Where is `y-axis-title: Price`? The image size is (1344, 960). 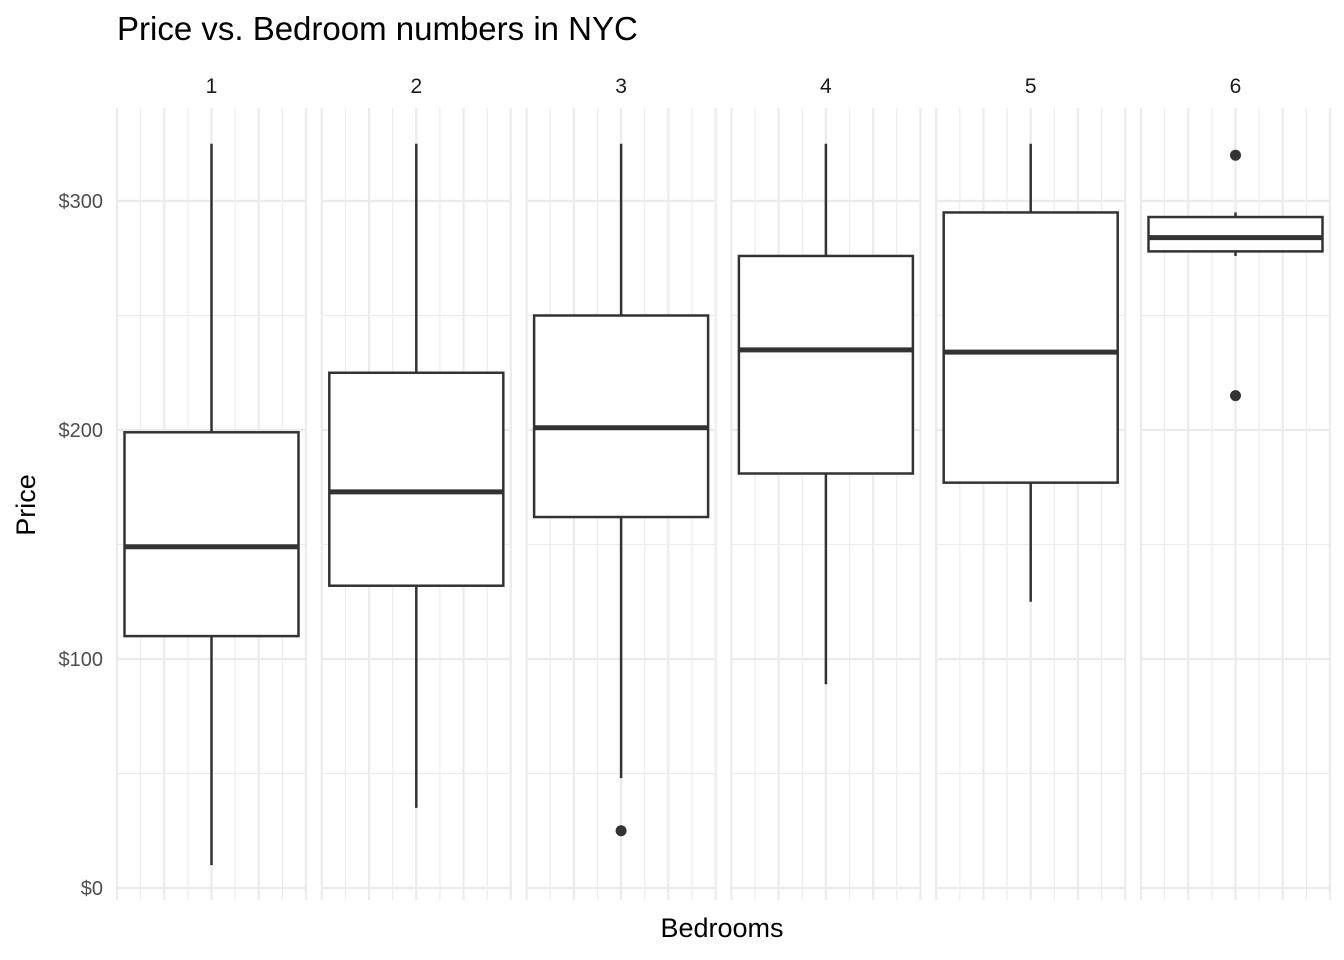 y-axis-title: Price is located at coordinates (26, 505).